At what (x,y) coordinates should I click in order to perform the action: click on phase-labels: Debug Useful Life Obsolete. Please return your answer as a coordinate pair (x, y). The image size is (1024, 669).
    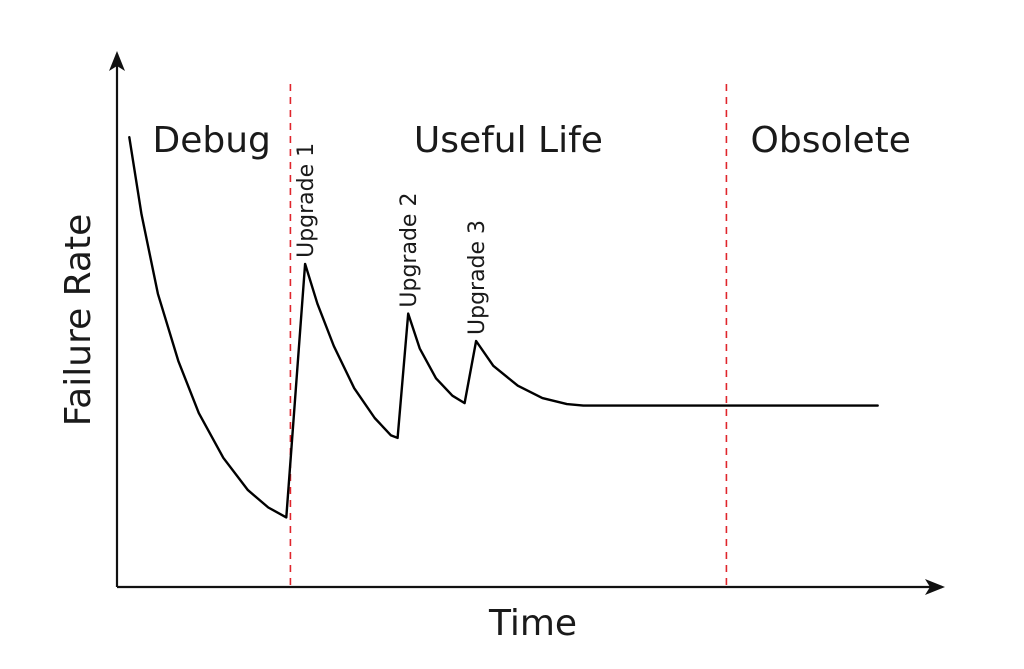
    Looking at the image, I should click on (532, 140).